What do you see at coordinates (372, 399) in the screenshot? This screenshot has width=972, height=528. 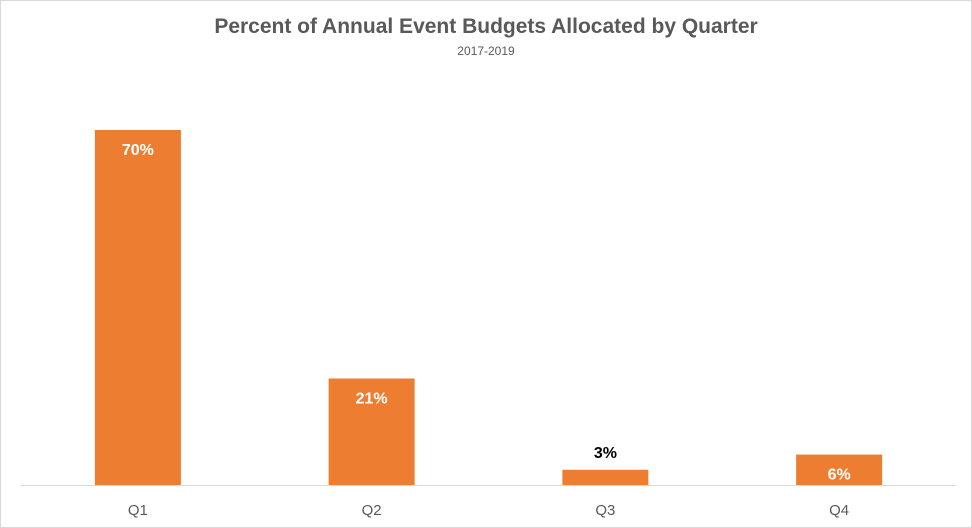 I see `data-label-q2: 21%` at bounding box center [372, 399].